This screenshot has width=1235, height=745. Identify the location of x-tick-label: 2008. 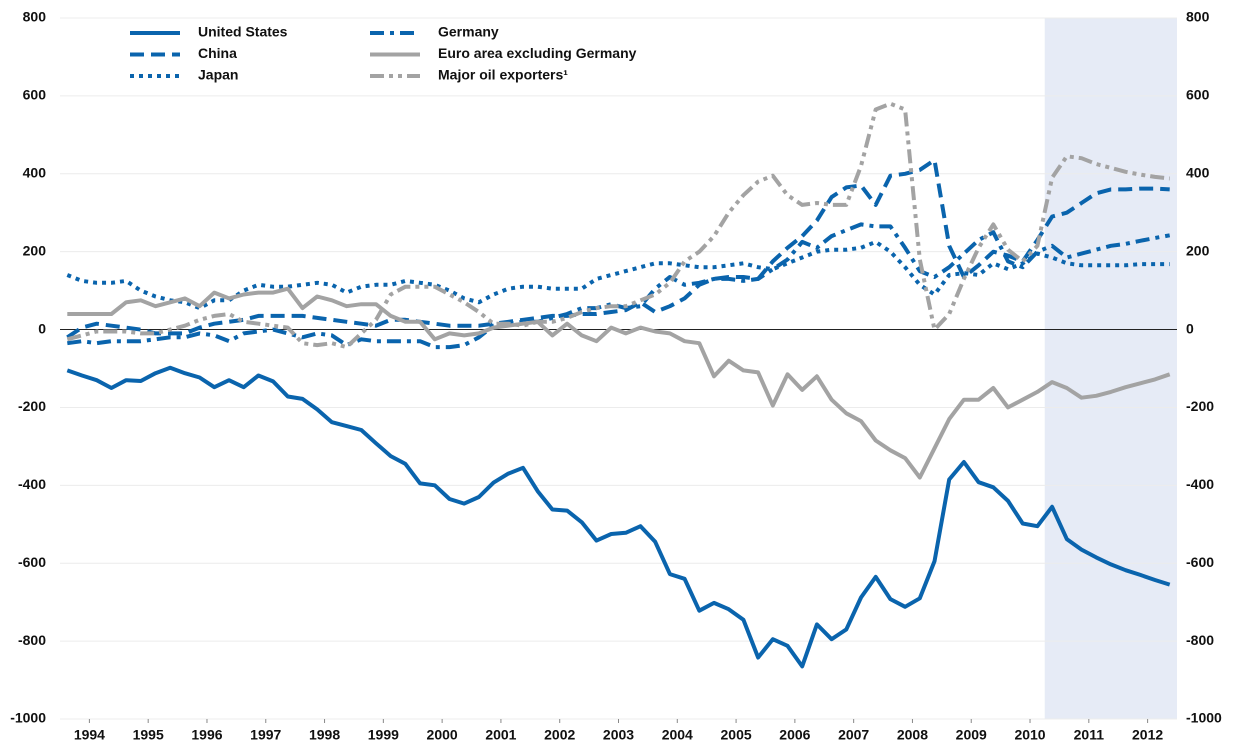
(912, 735).